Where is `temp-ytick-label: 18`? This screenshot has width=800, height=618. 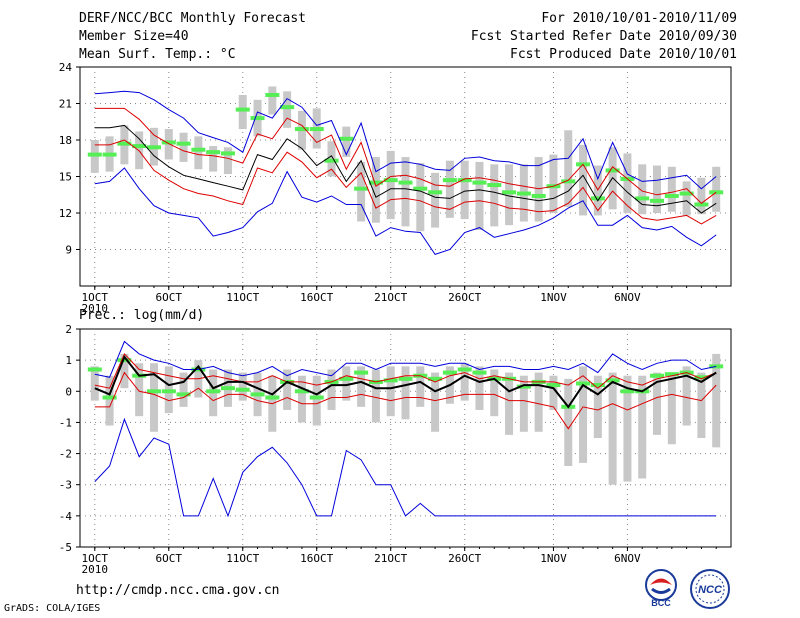
temp-ytick-label: 18 is located at coordinates (65, 140).